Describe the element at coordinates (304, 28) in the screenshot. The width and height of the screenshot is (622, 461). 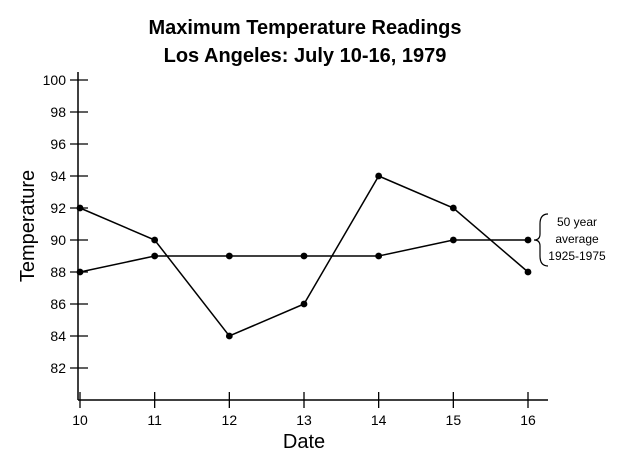
I see `chart-title: Maximum Temperature Readings` at that location.